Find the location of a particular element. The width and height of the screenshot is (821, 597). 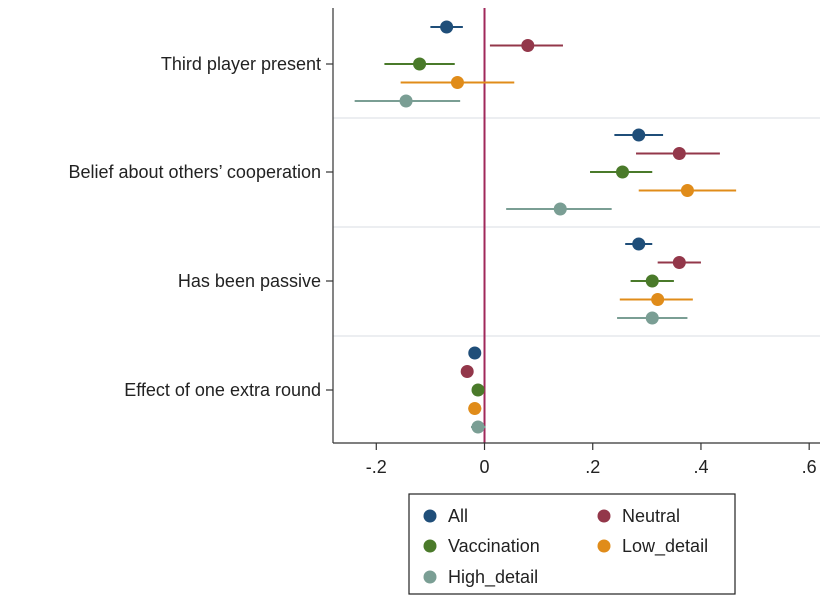

x-tick-label: 0 is located at coordinates (485, 467).